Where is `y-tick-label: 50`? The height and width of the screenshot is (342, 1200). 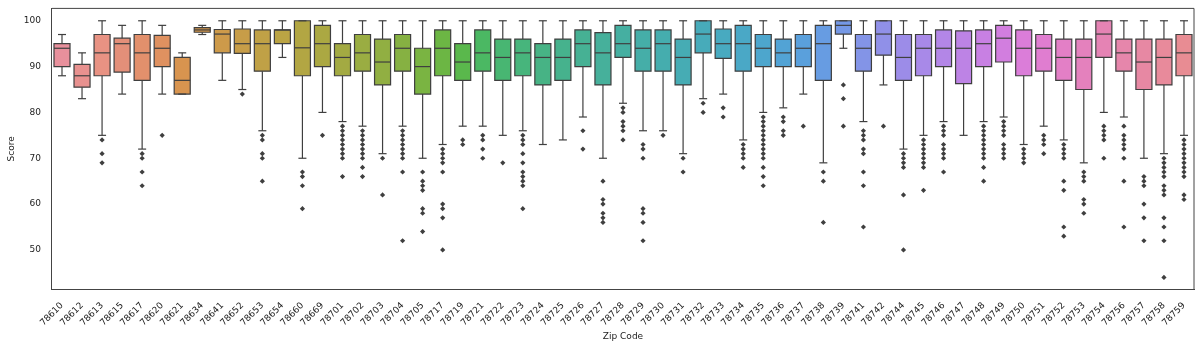
y-tick-label: 50 is located at coordinates (35, 249).